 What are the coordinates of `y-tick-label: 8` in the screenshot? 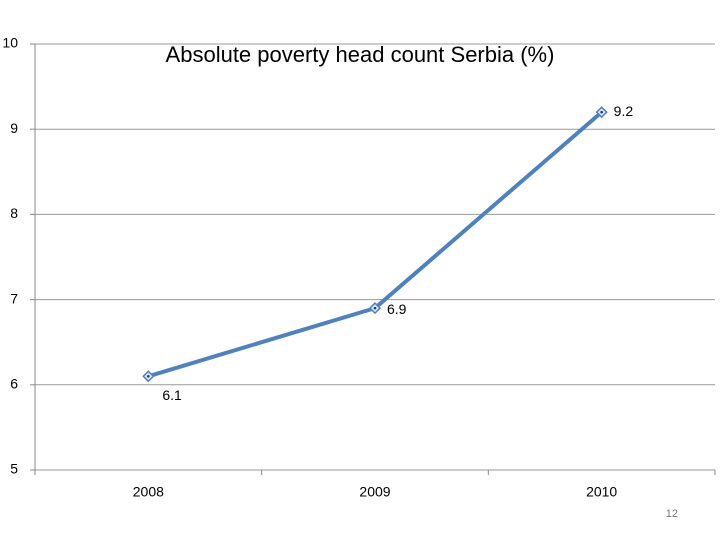 It's located at (14, 213).